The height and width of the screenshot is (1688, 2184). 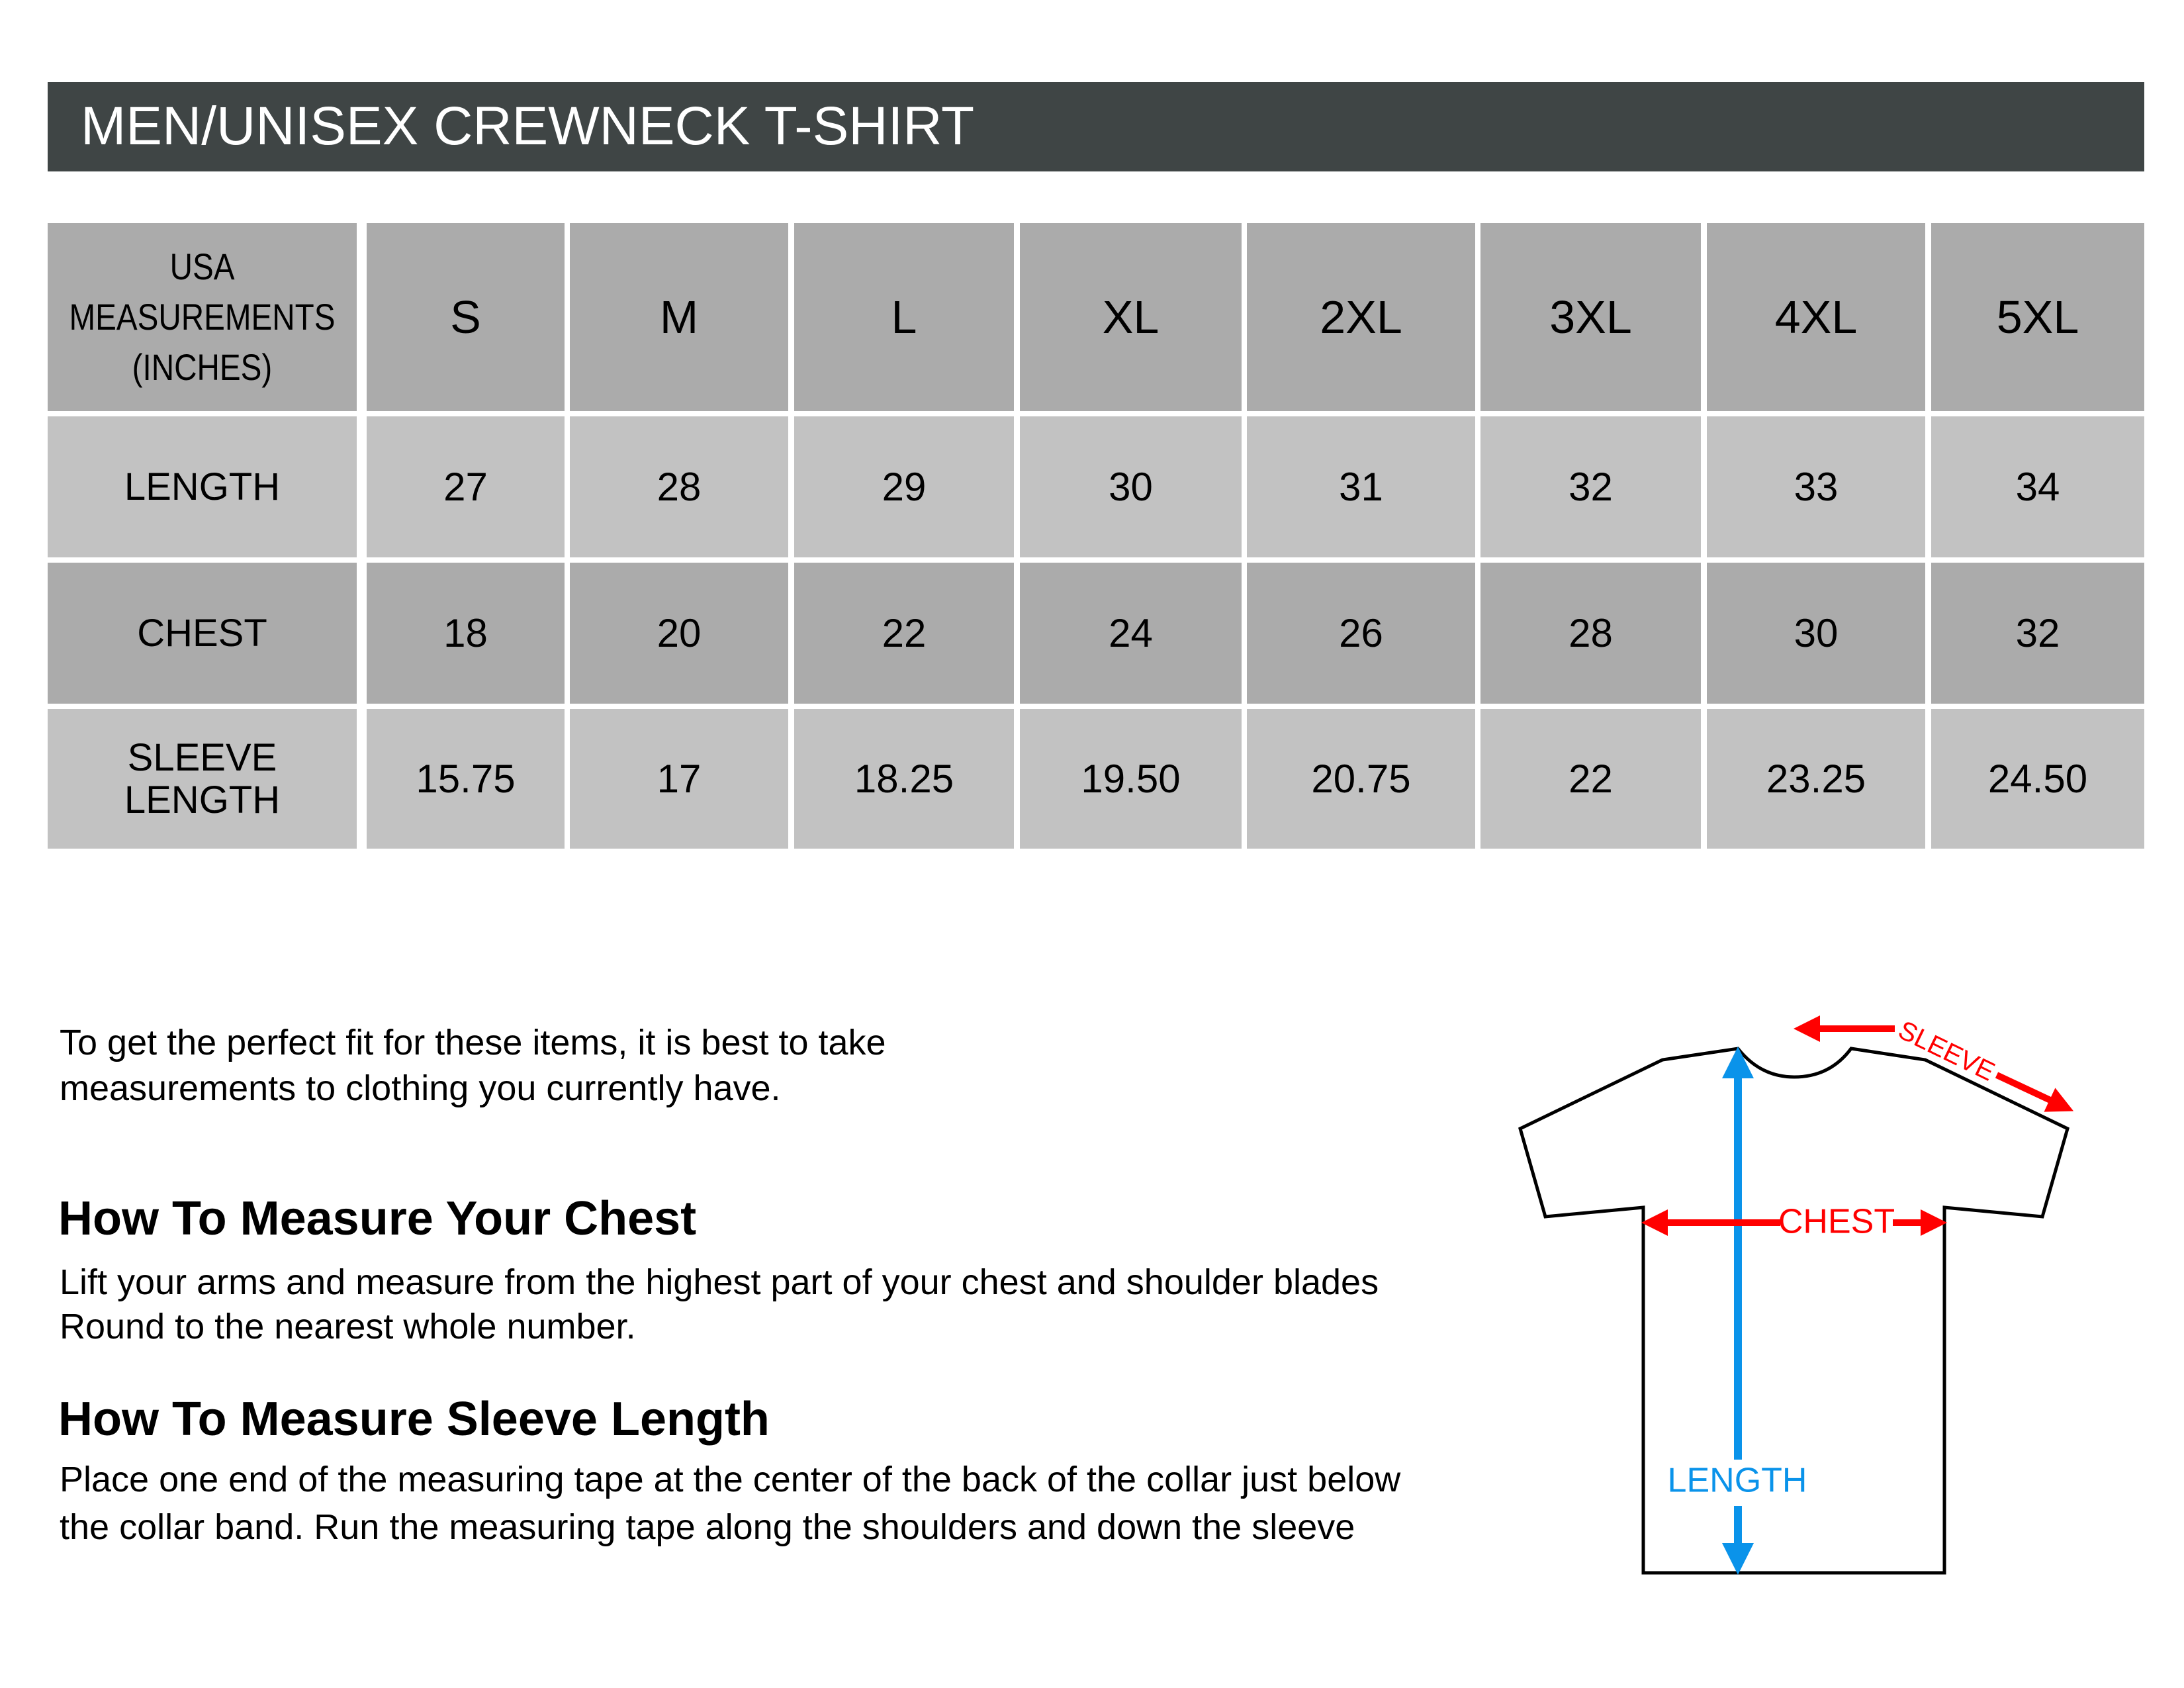 I want to click on table-cell-text: 26, so click(x=1361, y=633).